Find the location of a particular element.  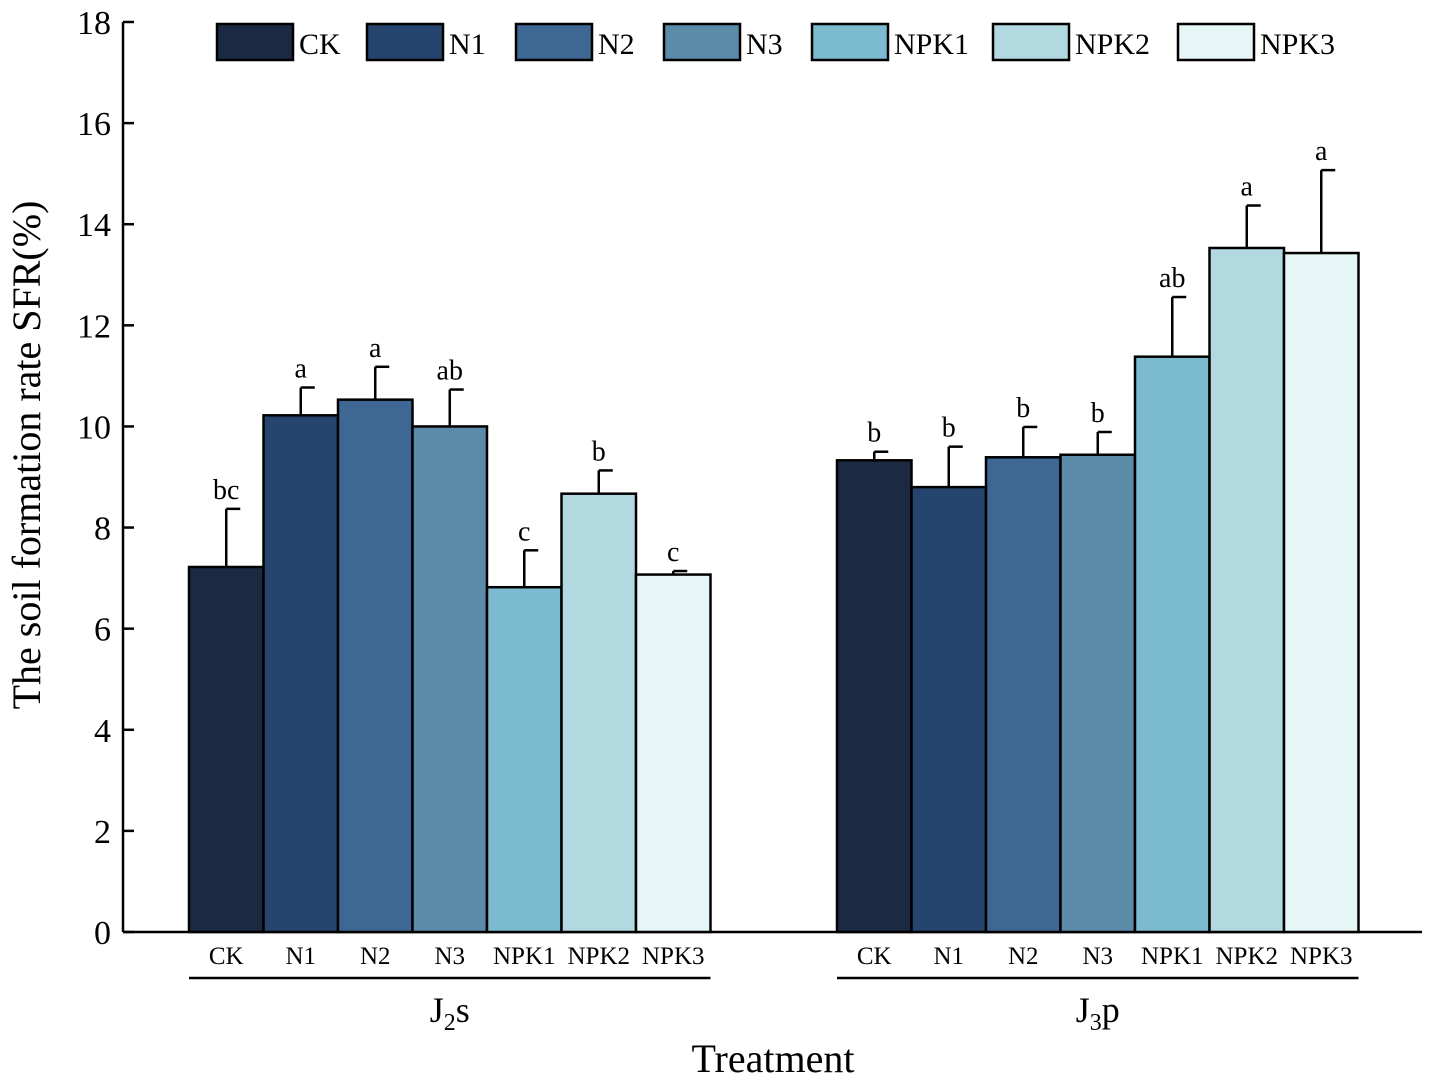

y-tick-label: 16 is located at coordinates (94, 124).